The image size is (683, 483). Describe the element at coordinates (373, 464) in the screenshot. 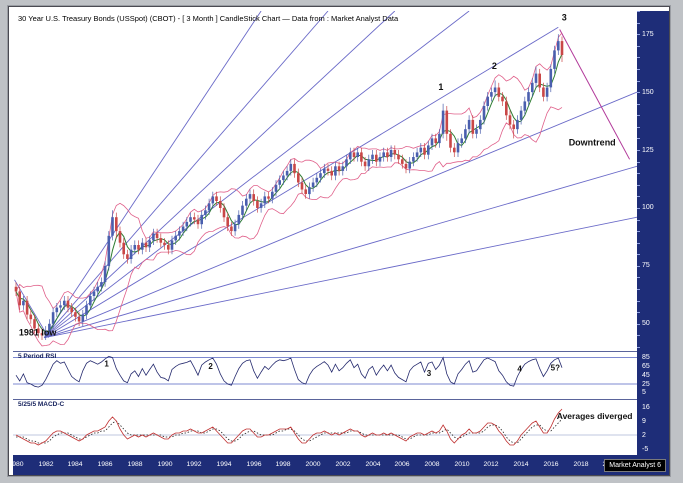

I see `year-tick-label: 2004` at that location.